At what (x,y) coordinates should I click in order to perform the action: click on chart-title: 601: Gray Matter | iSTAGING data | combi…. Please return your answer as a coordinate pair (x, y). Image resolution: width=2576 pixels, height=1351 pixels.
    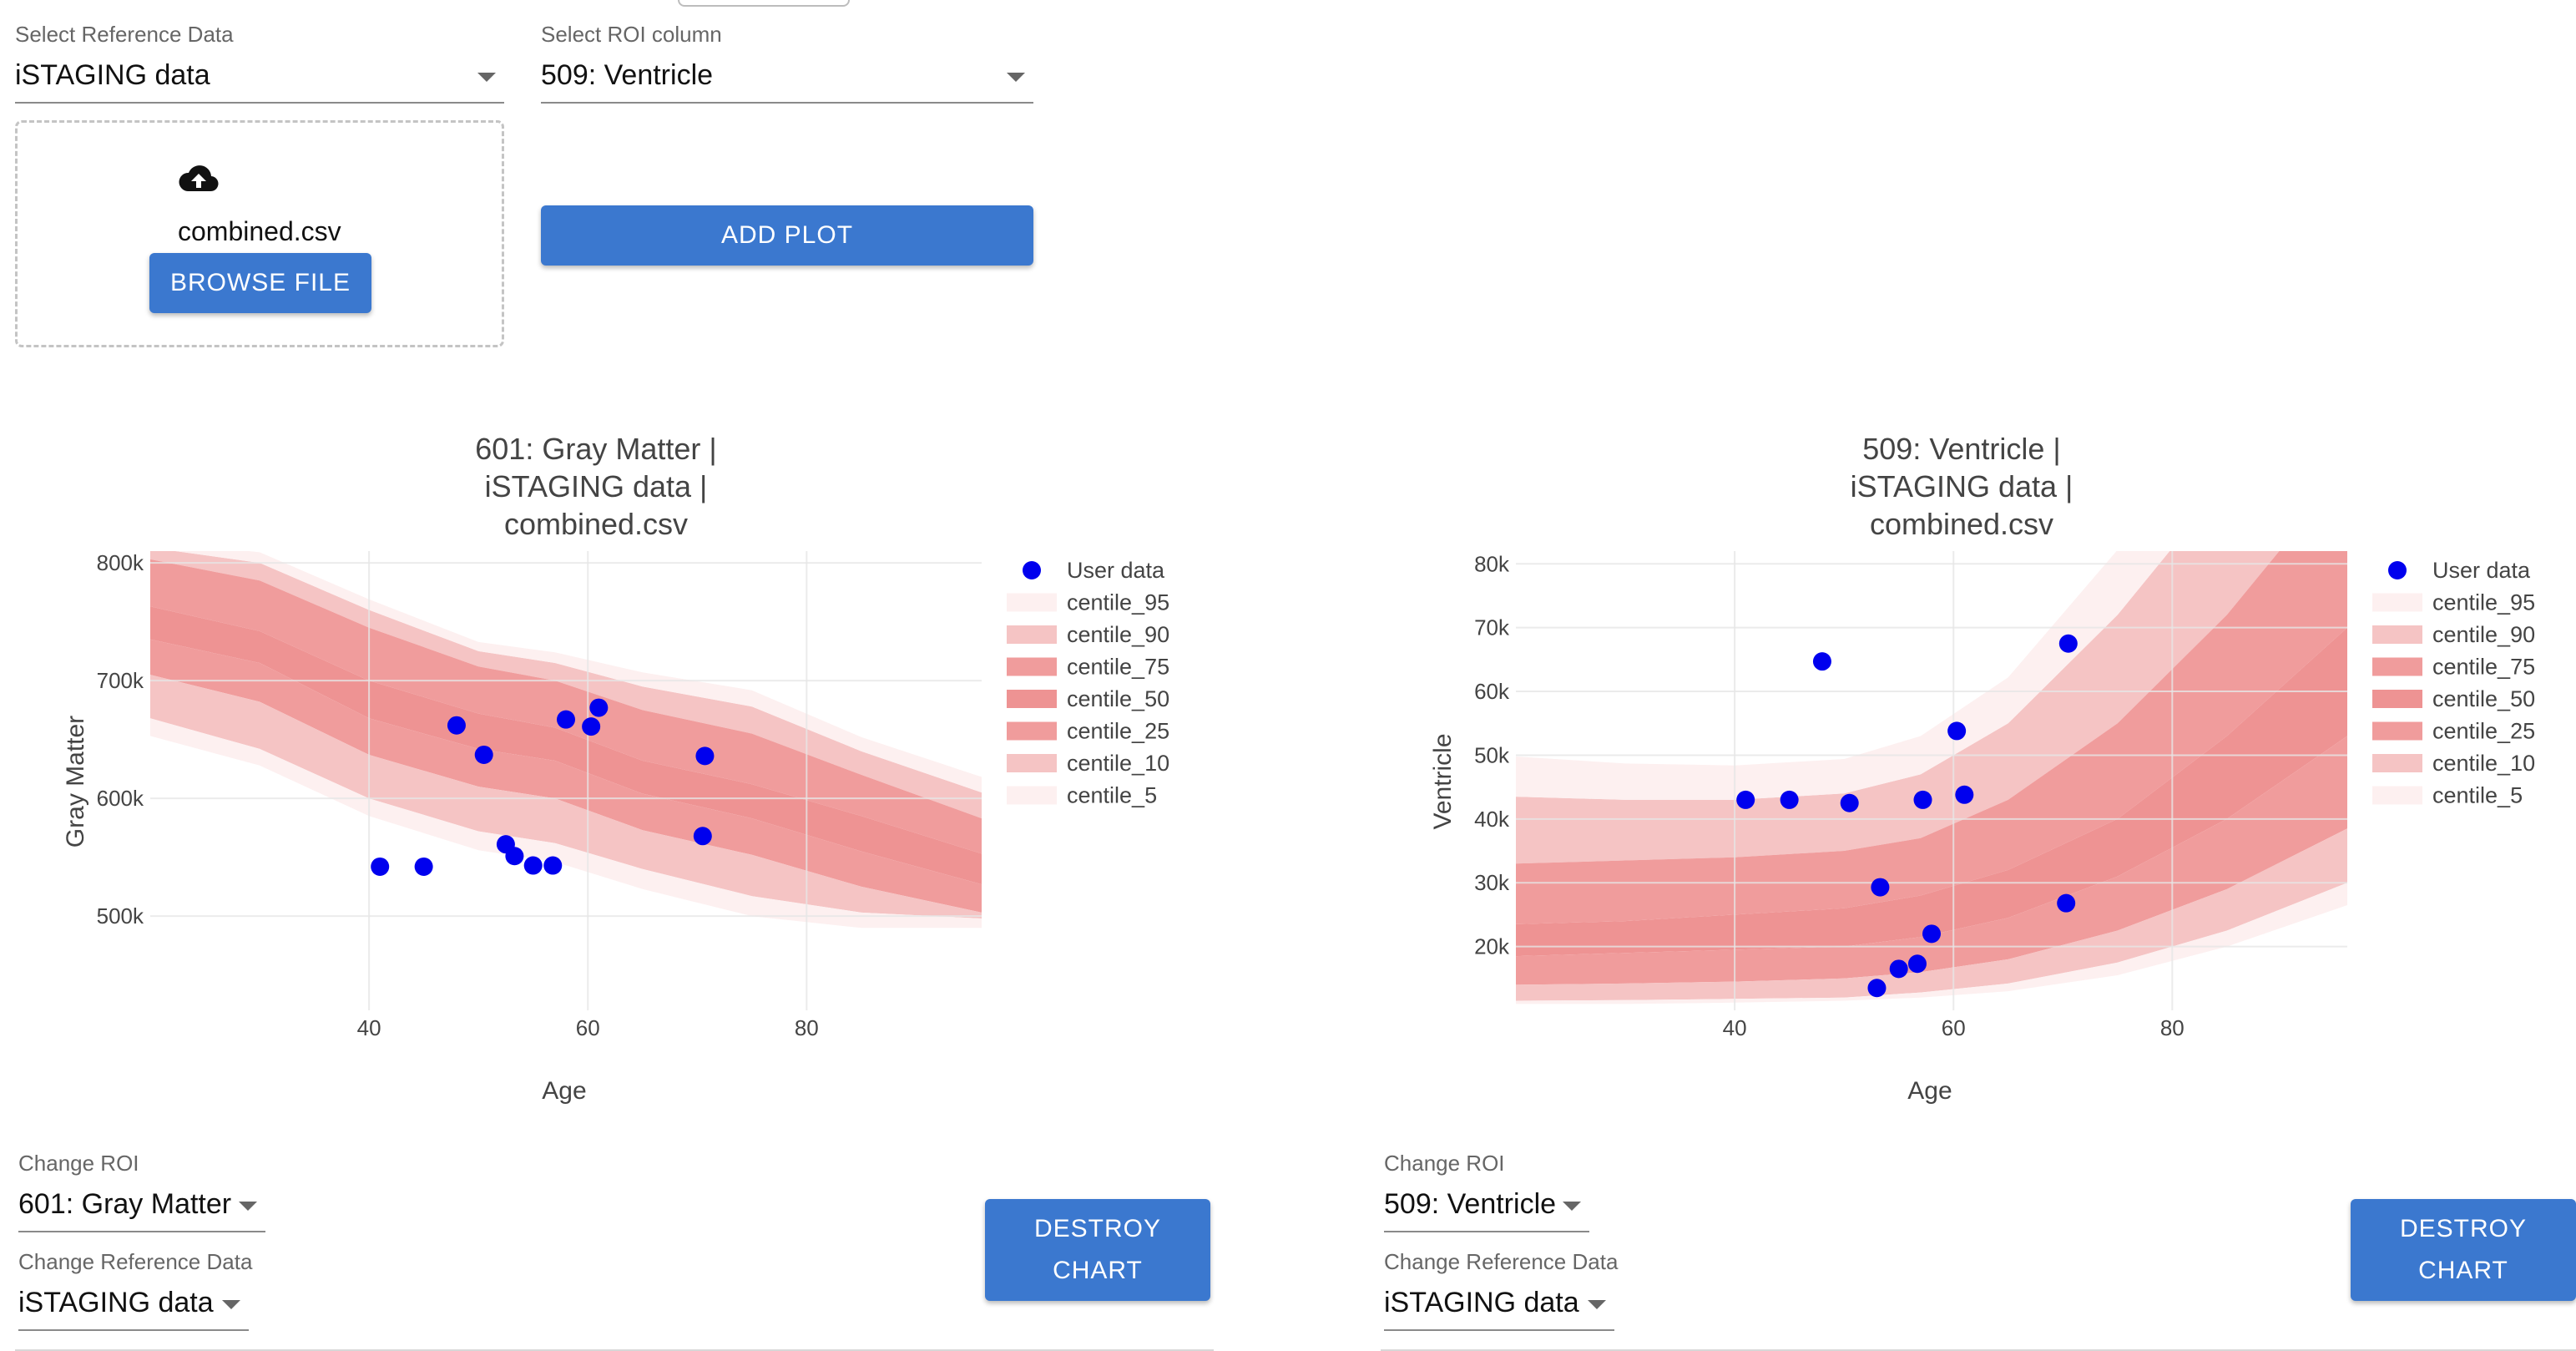
    Looking at the image, I should click on (595, 487).